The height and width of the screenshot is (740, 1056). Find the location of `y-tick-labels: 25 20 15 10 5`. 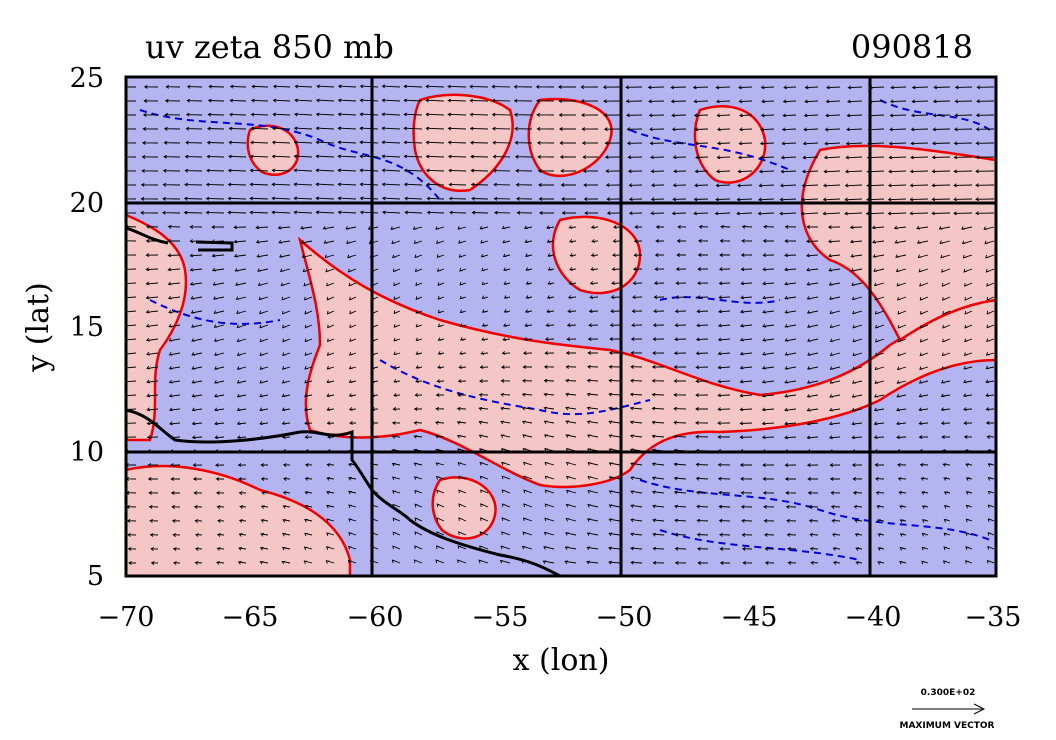

y-tick-labels: 25 20 15 10 5 is located at coordinates (87, 327).